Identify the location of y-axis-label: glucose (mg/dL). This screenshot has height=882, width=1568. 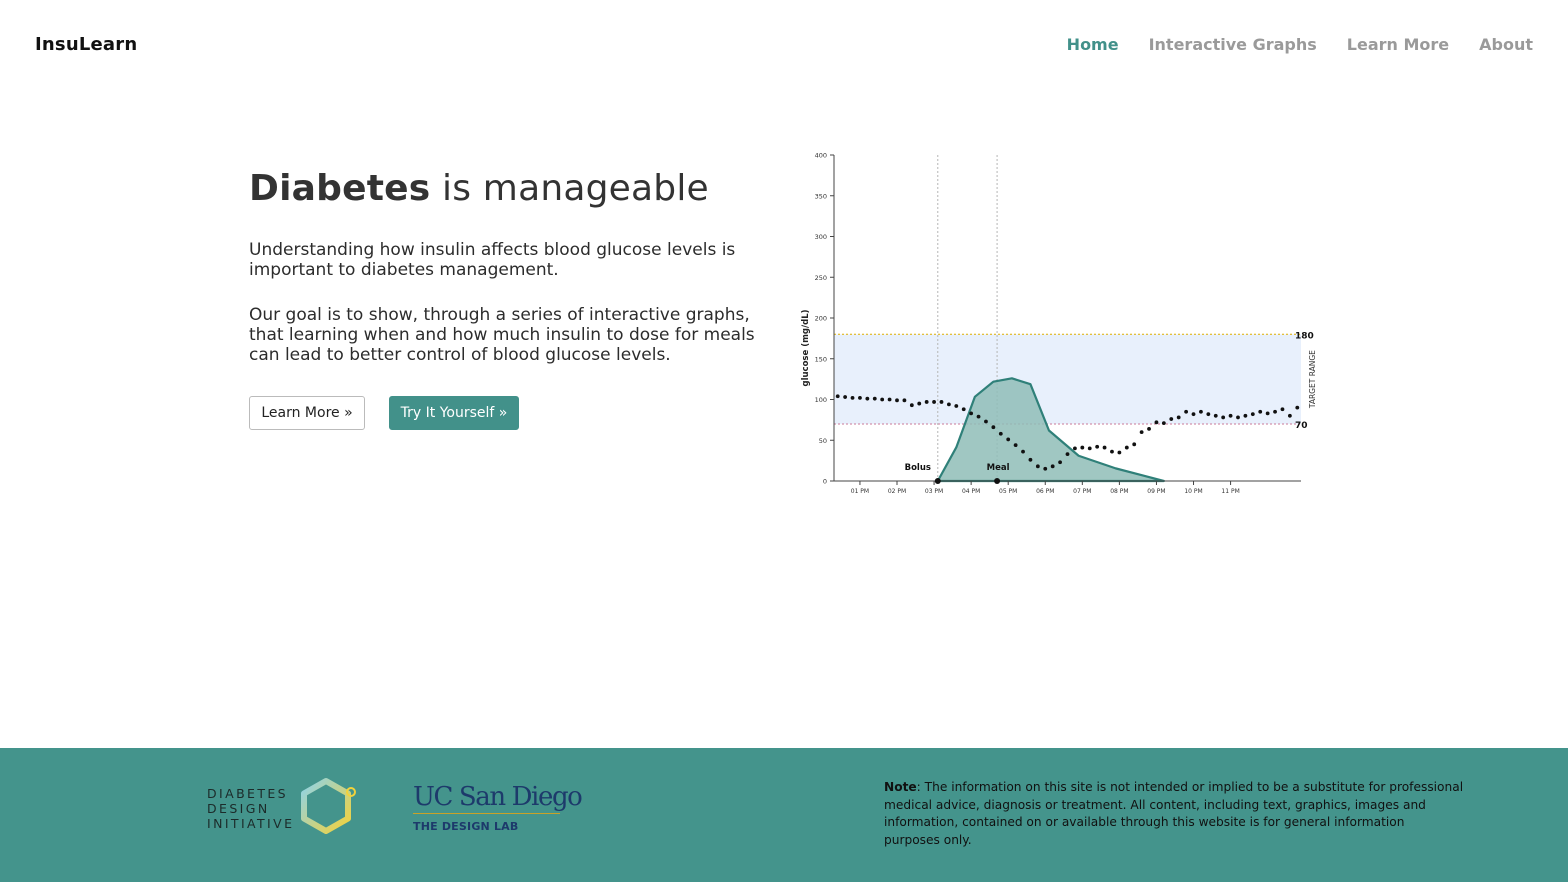
(806, 347).